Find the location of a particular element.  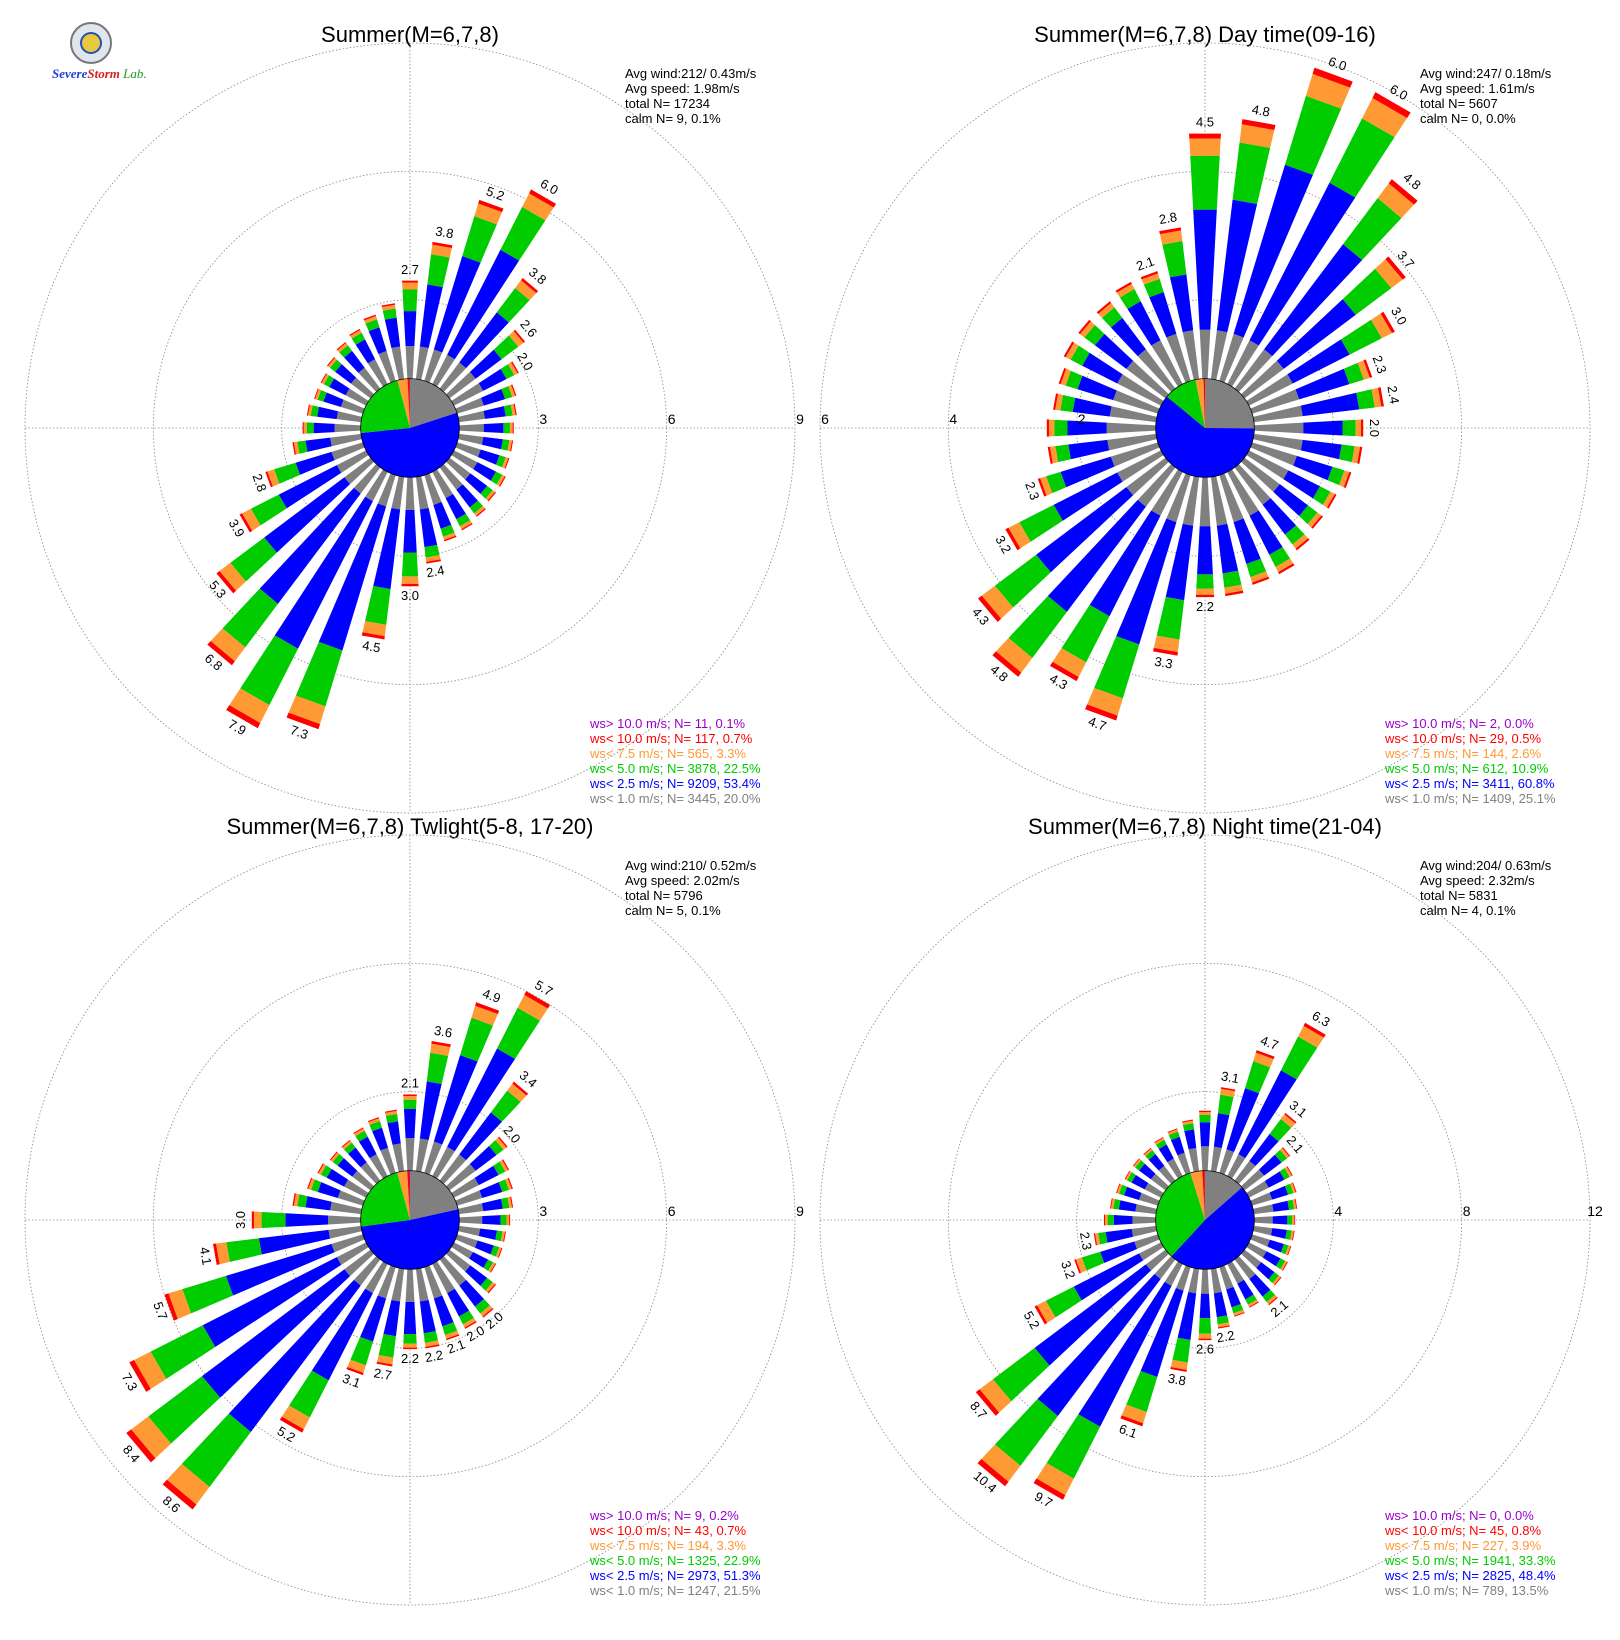

bar-total-label: 2.2 is located at coordinates (1205, 606).